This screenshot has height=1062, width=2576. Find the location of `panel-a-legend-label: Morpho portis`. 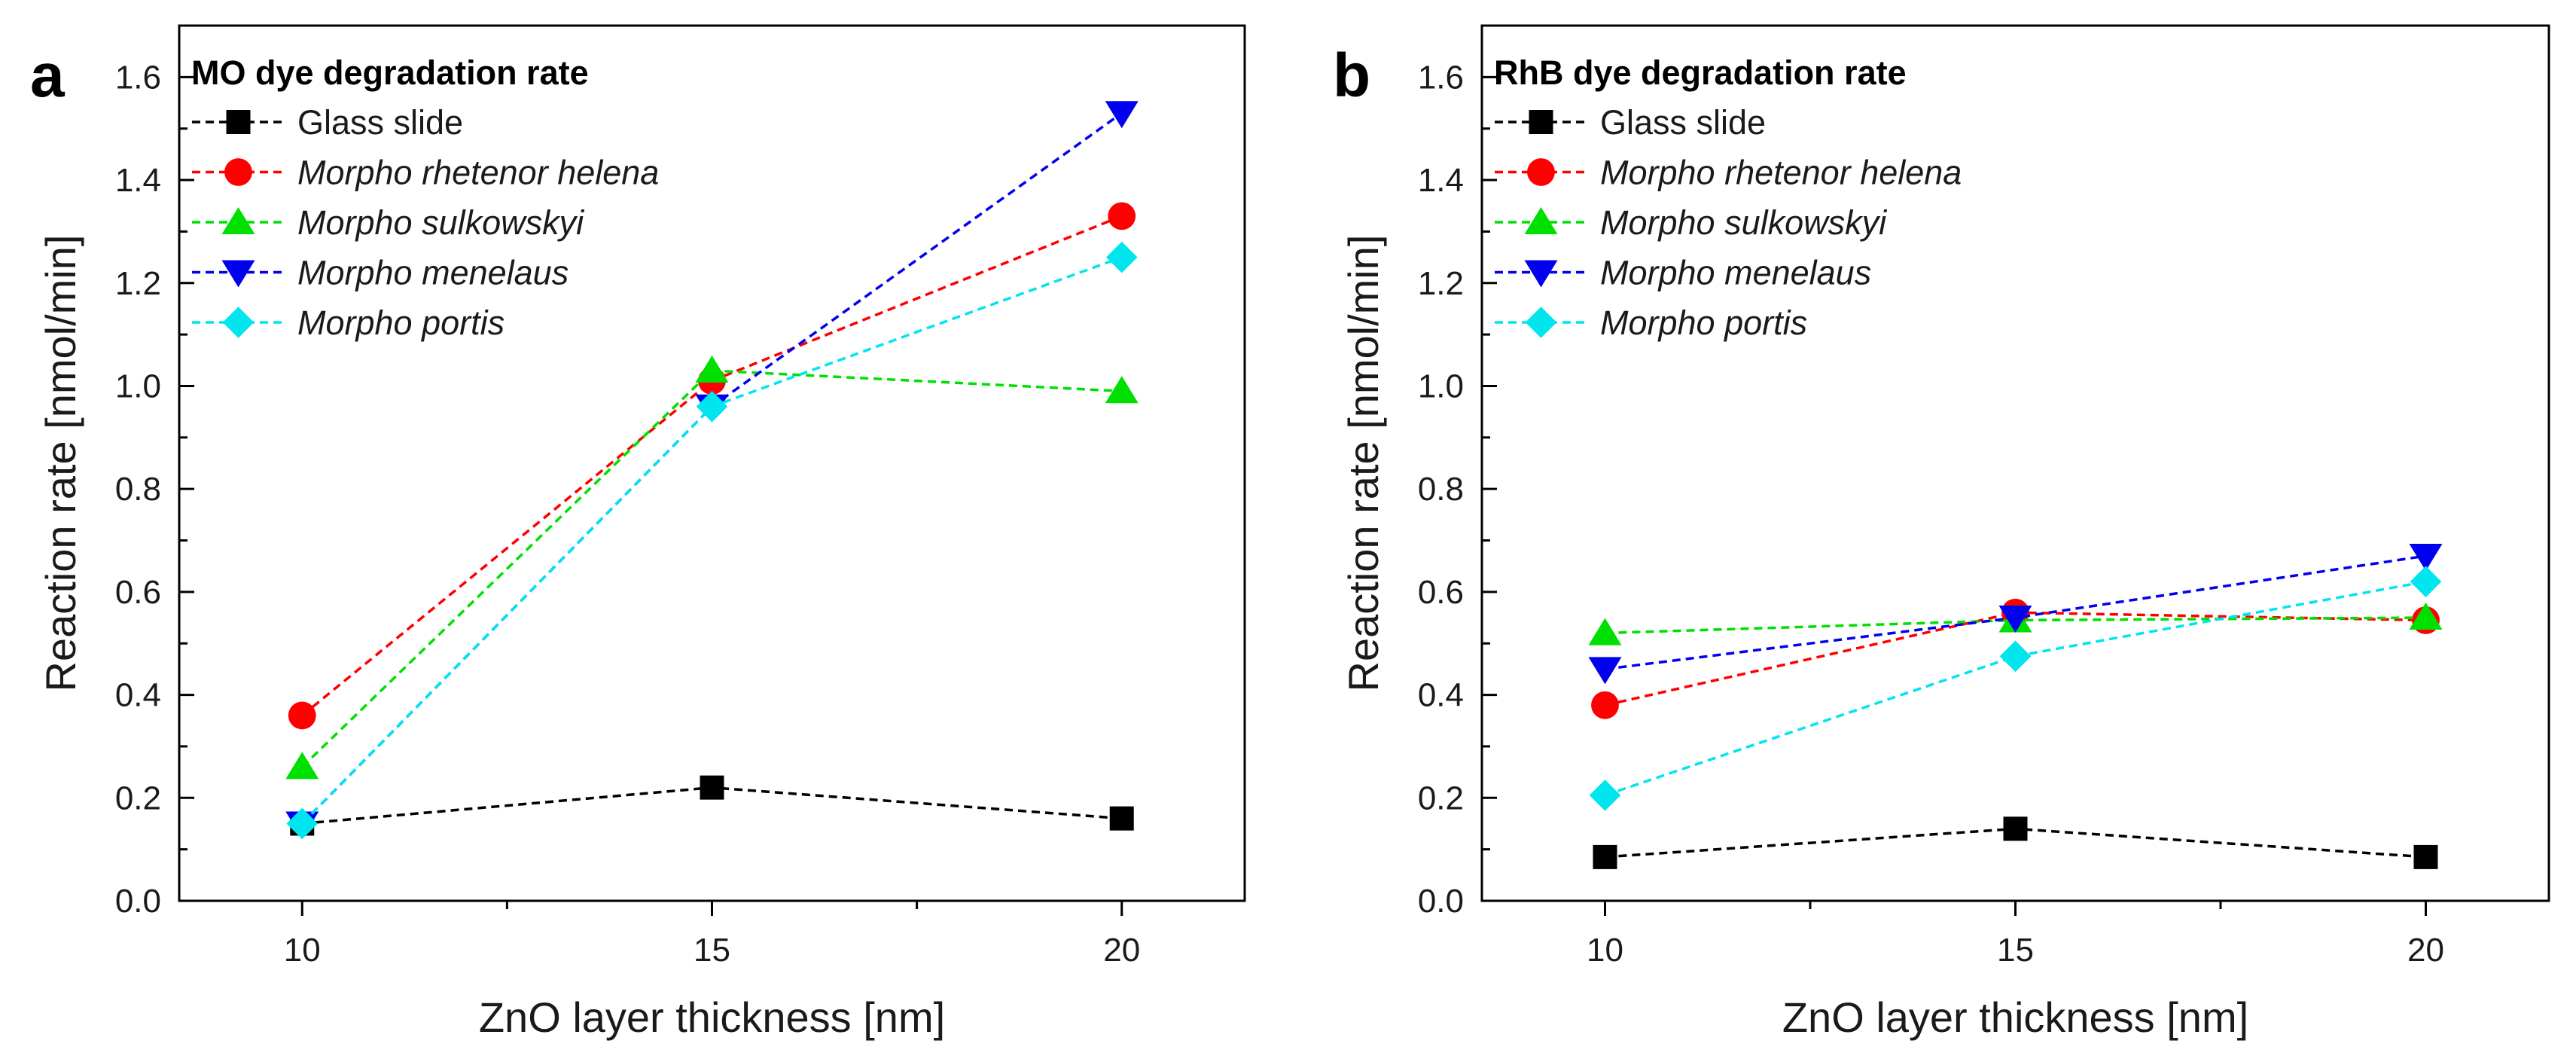

panel-a-legend-label: Morpho portis is located at coordinates (401, 323).